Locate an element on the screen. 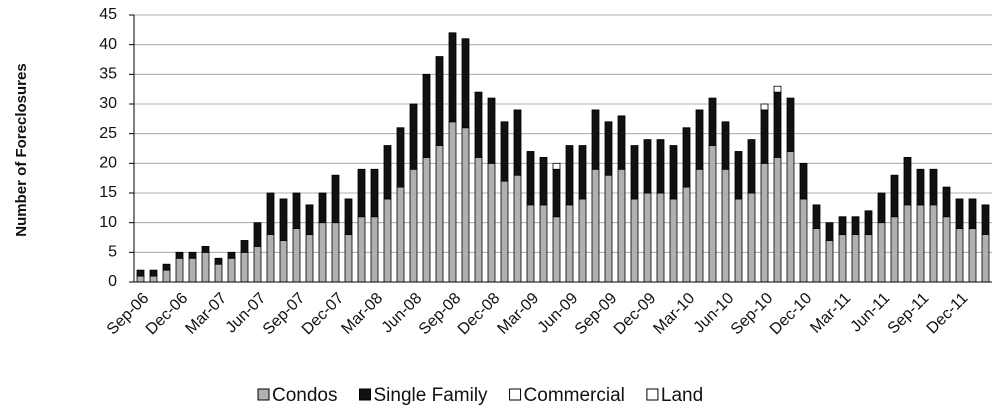 The height and width of the screenshot is (413, 992). x-tick-label: Dec-11 is located at coordinates (948, 314).